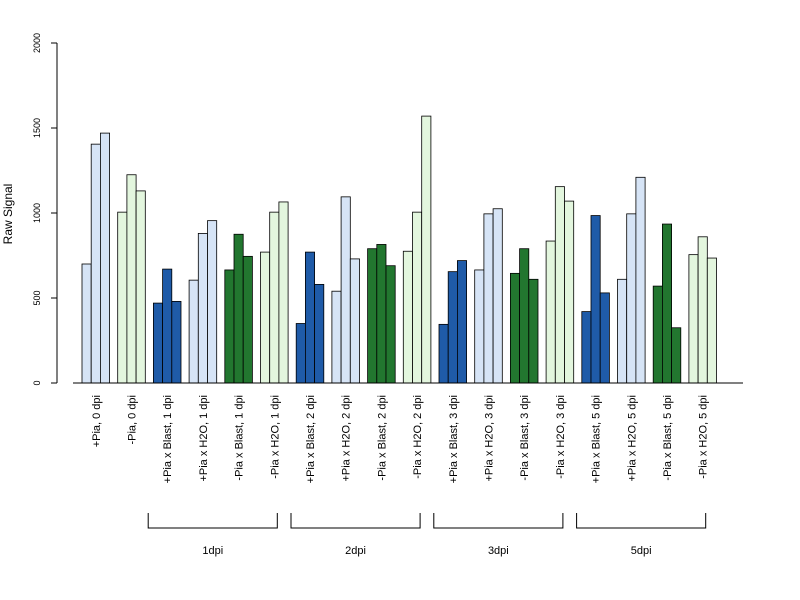 This screenshot has width=800, height=600. I want to click on x-tick-label: -Pia x H2O, 2 dpi, so click(418, 437).